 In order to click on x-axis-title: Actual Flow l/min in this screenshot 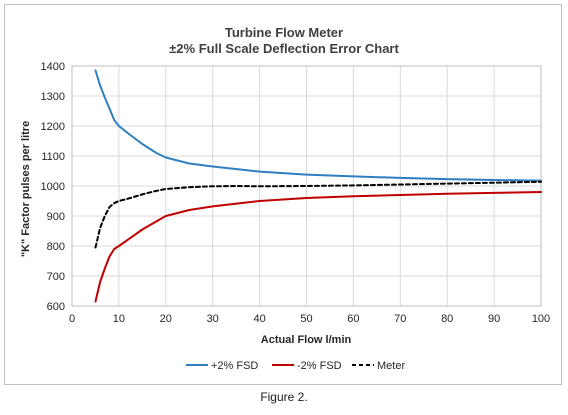, I will do `click(306, 340)`.